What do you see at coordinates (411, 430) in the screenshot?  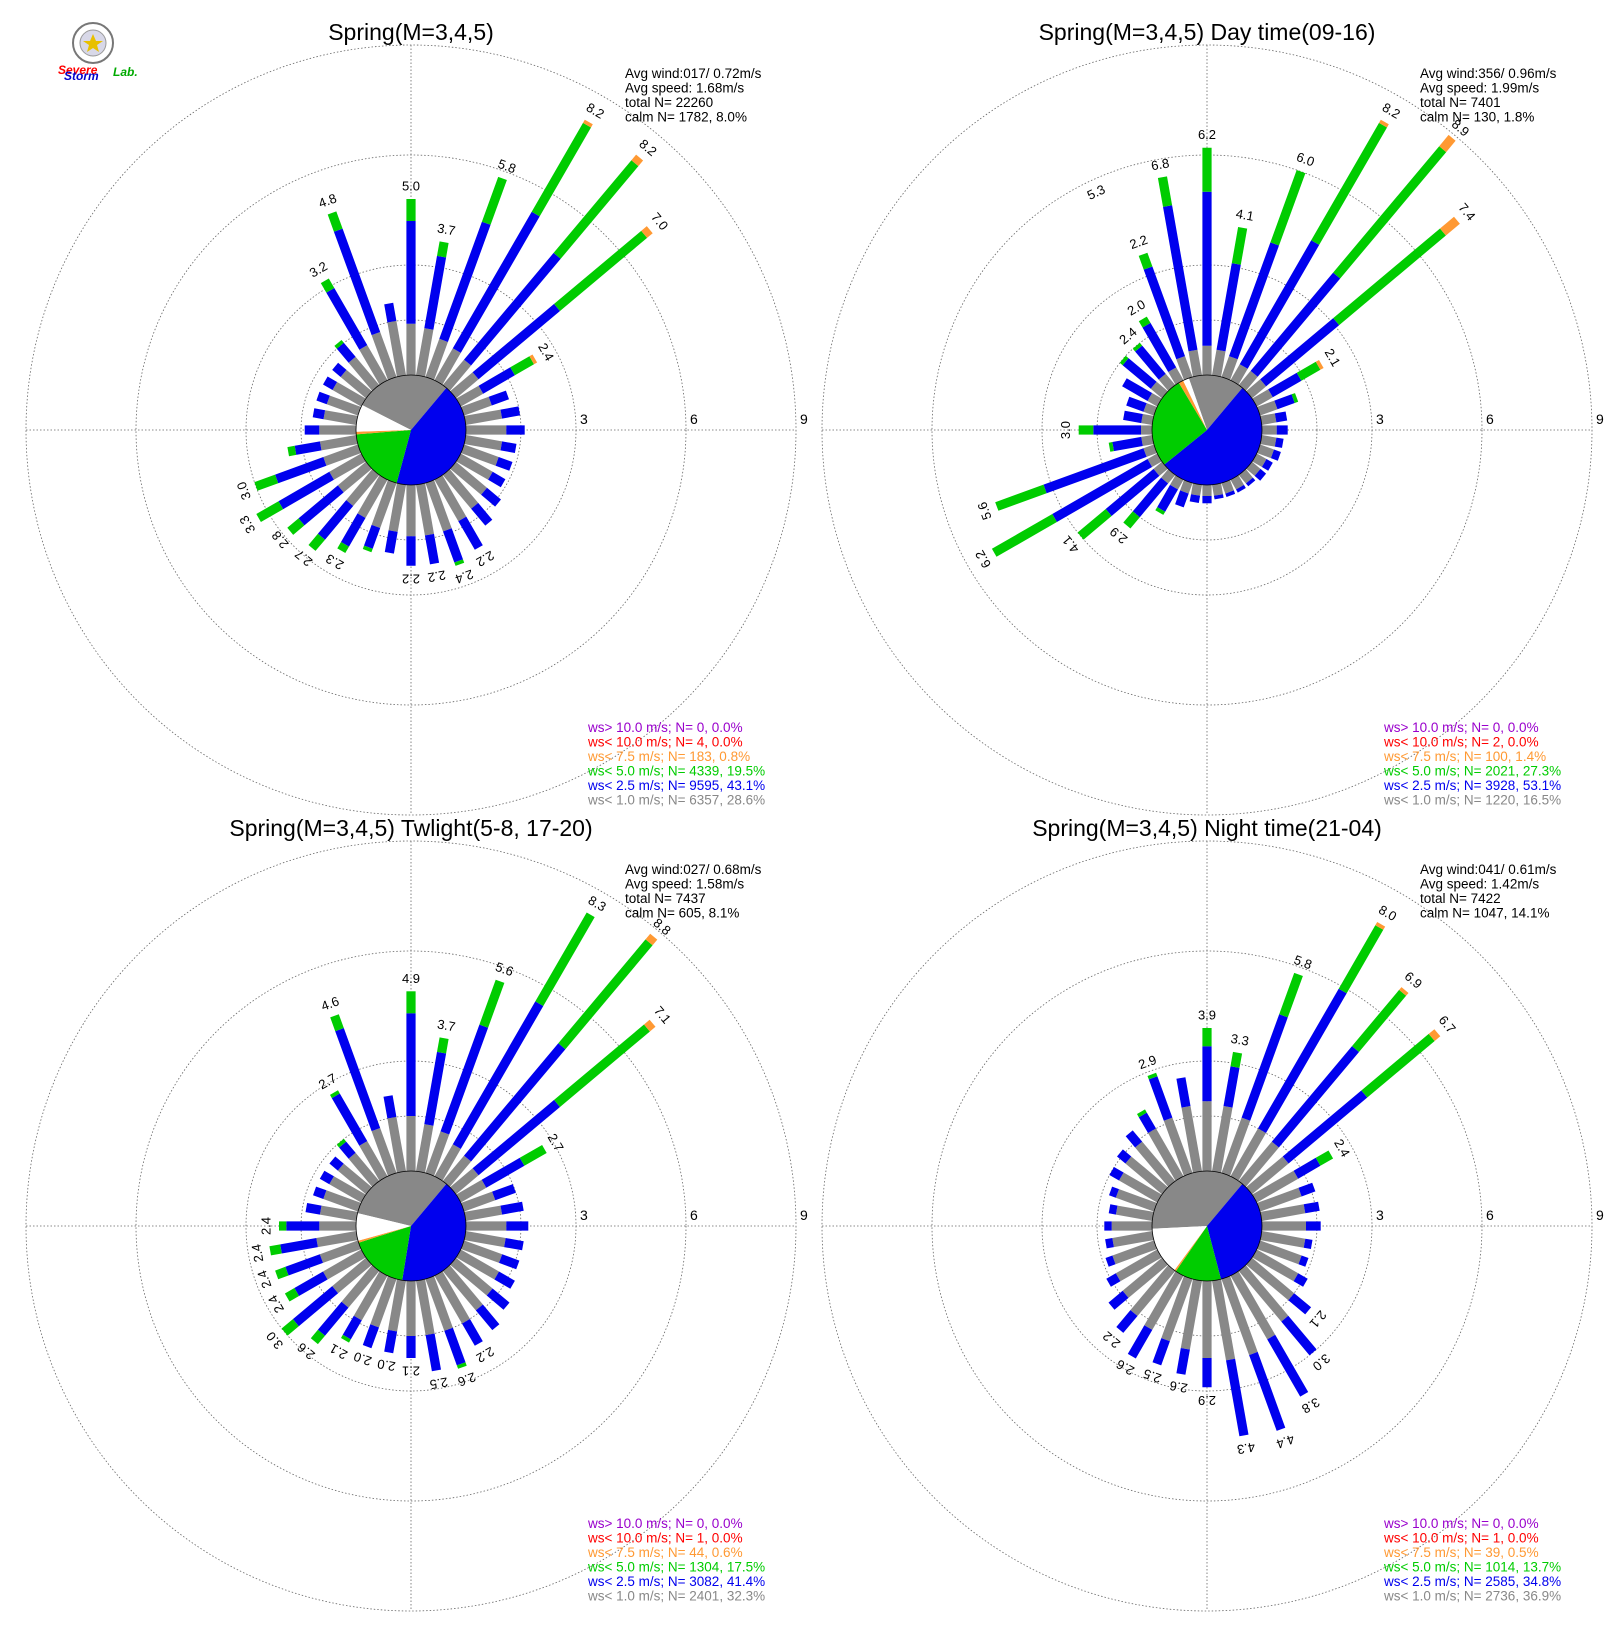 I see `frequency-pie` at bounding box center [411, 430].